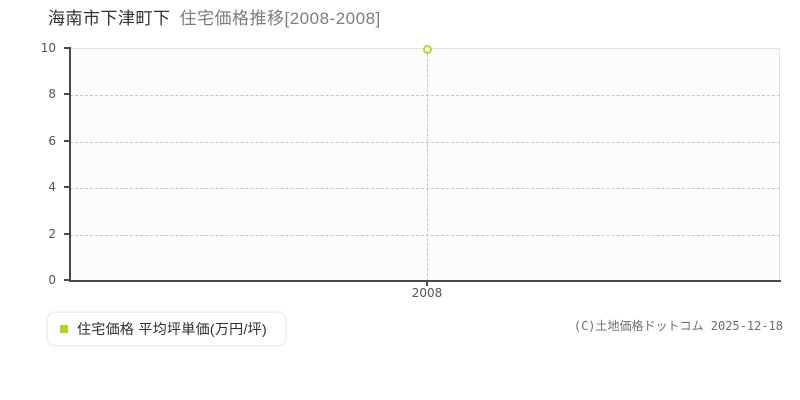 The height and width of the screenshot is (400, 800). Describe the element at coordinates (52, 140) in the screenshot. I see `y-tick-label-6: 6` at that location.